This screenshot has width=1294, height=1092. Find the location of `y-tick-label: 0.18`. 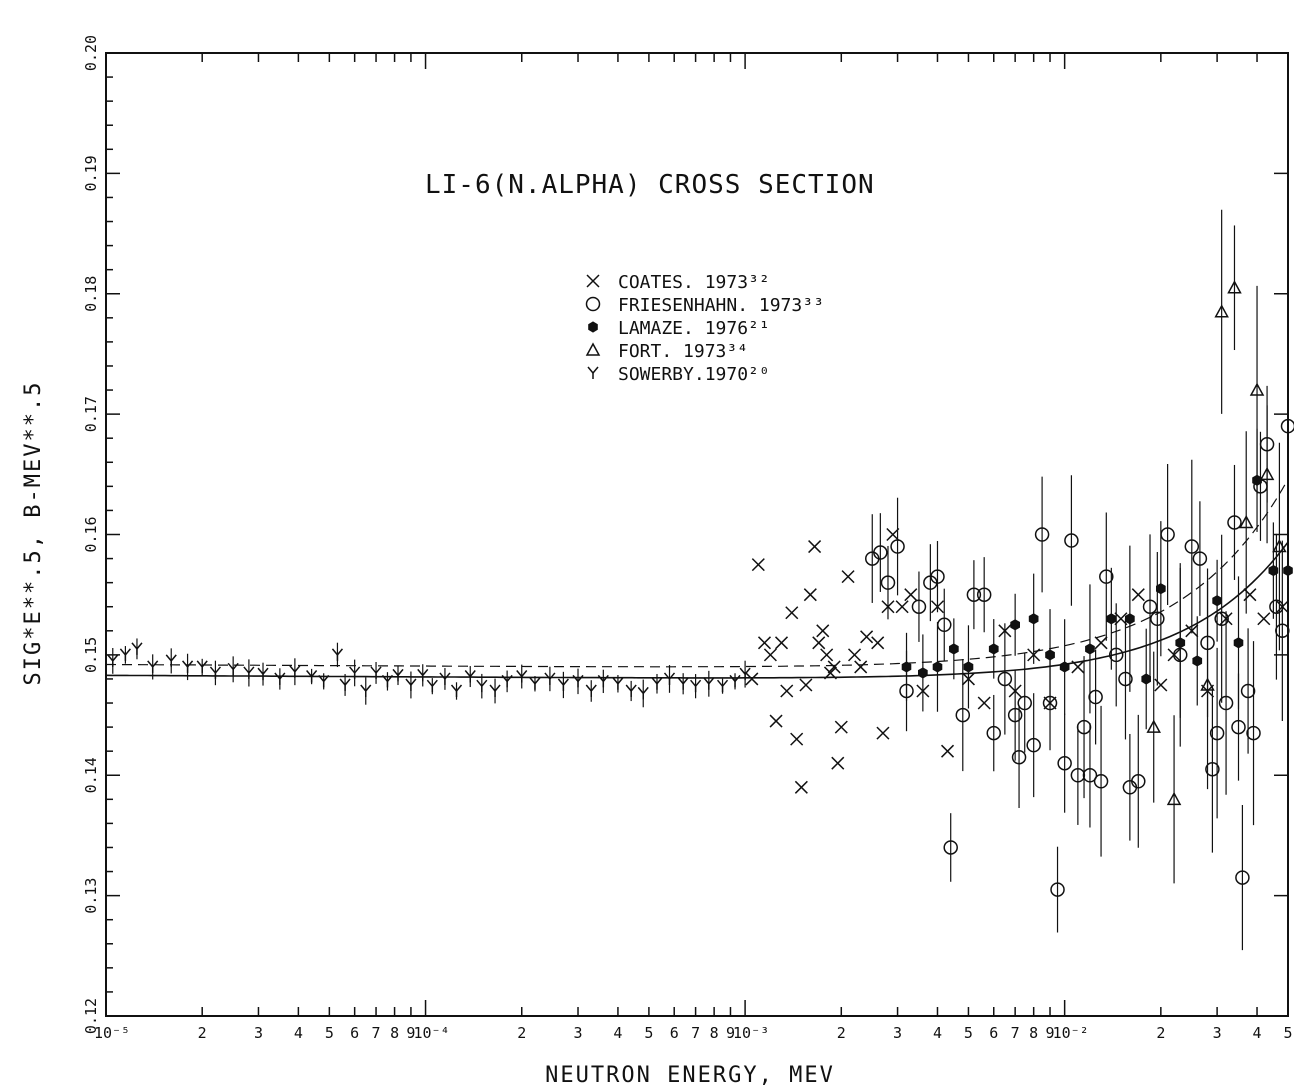

y-tick-label: 0.18 is located at coordinates (91, 294).